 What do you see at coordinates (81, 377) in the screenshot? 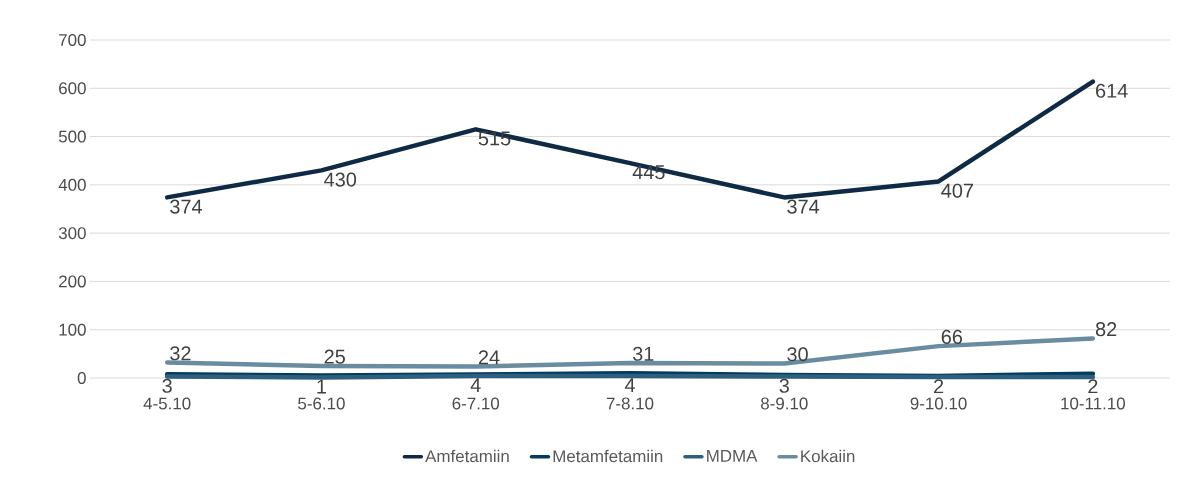
I see `y-tick-label: 0` at bounding box center [81, 377].